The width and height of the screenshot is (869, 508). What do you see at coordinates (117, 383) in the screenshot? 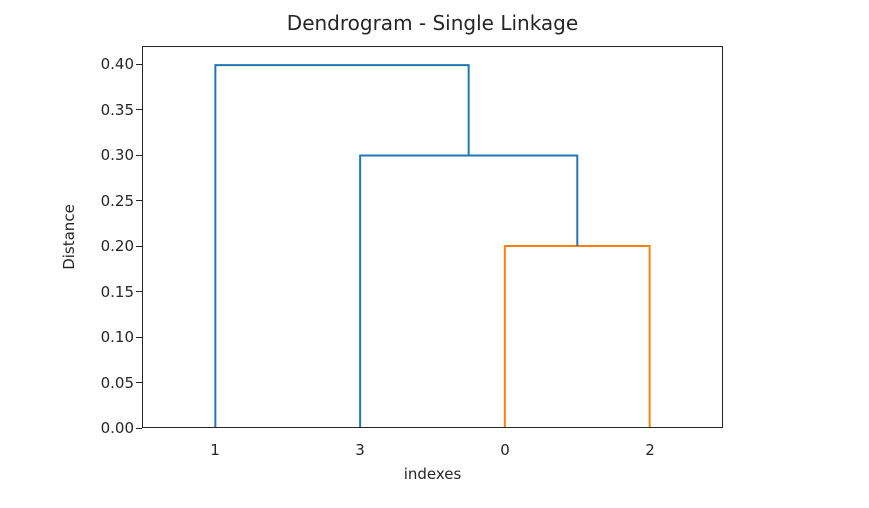
I see `y-tick-label: 0.05` at bounding box center [117, 383].